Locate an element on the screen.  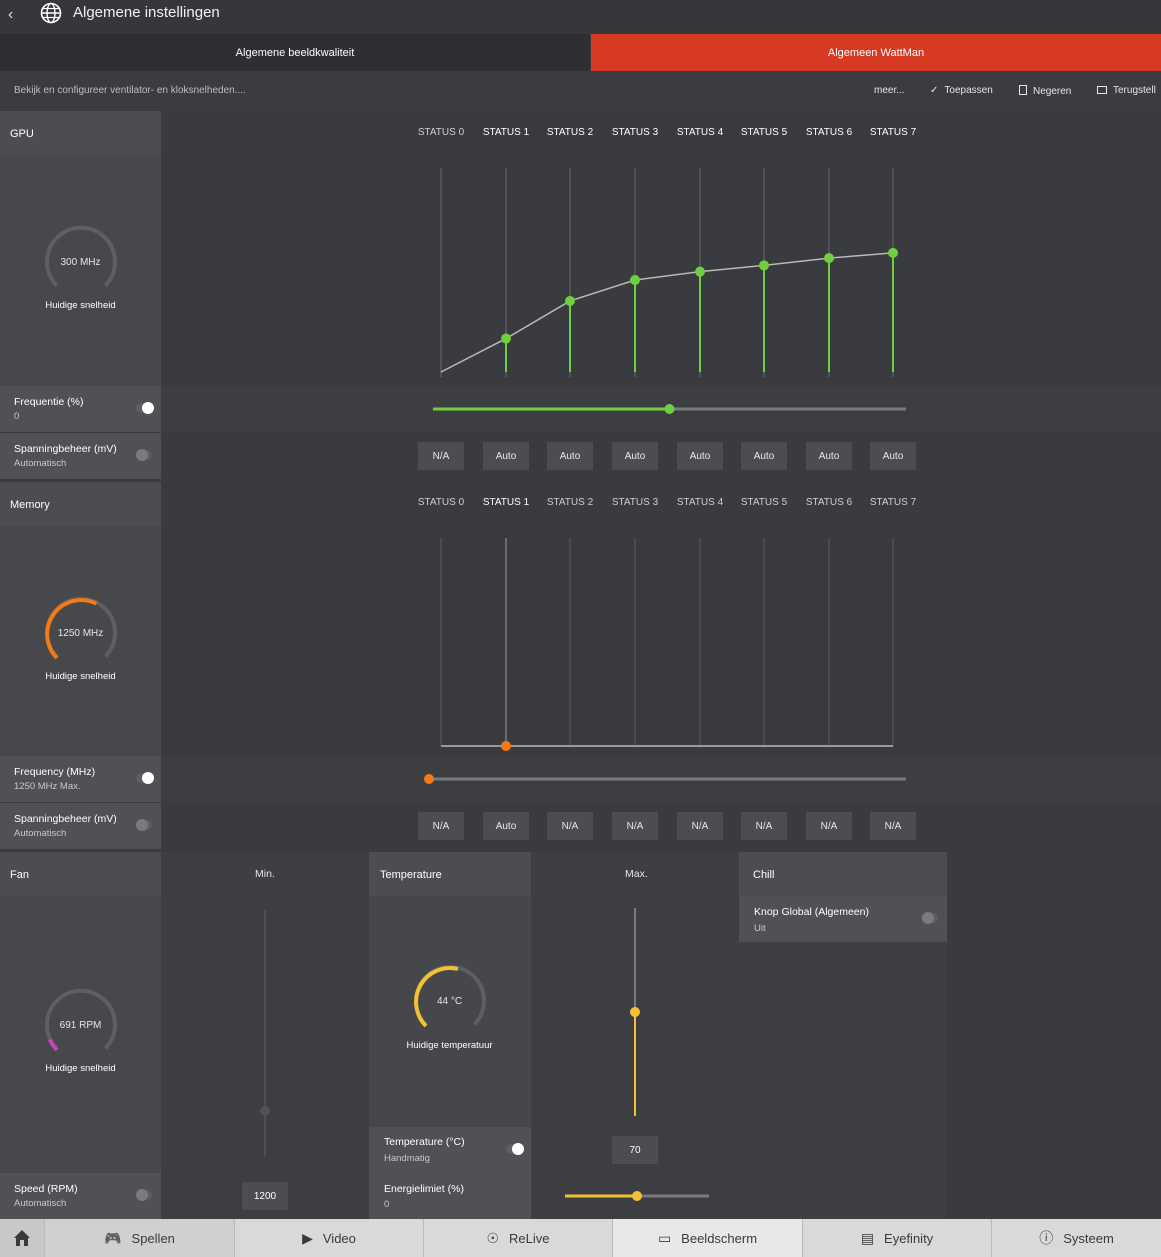
page-title: Algemene instellingen is located at coordinates (146, 12).